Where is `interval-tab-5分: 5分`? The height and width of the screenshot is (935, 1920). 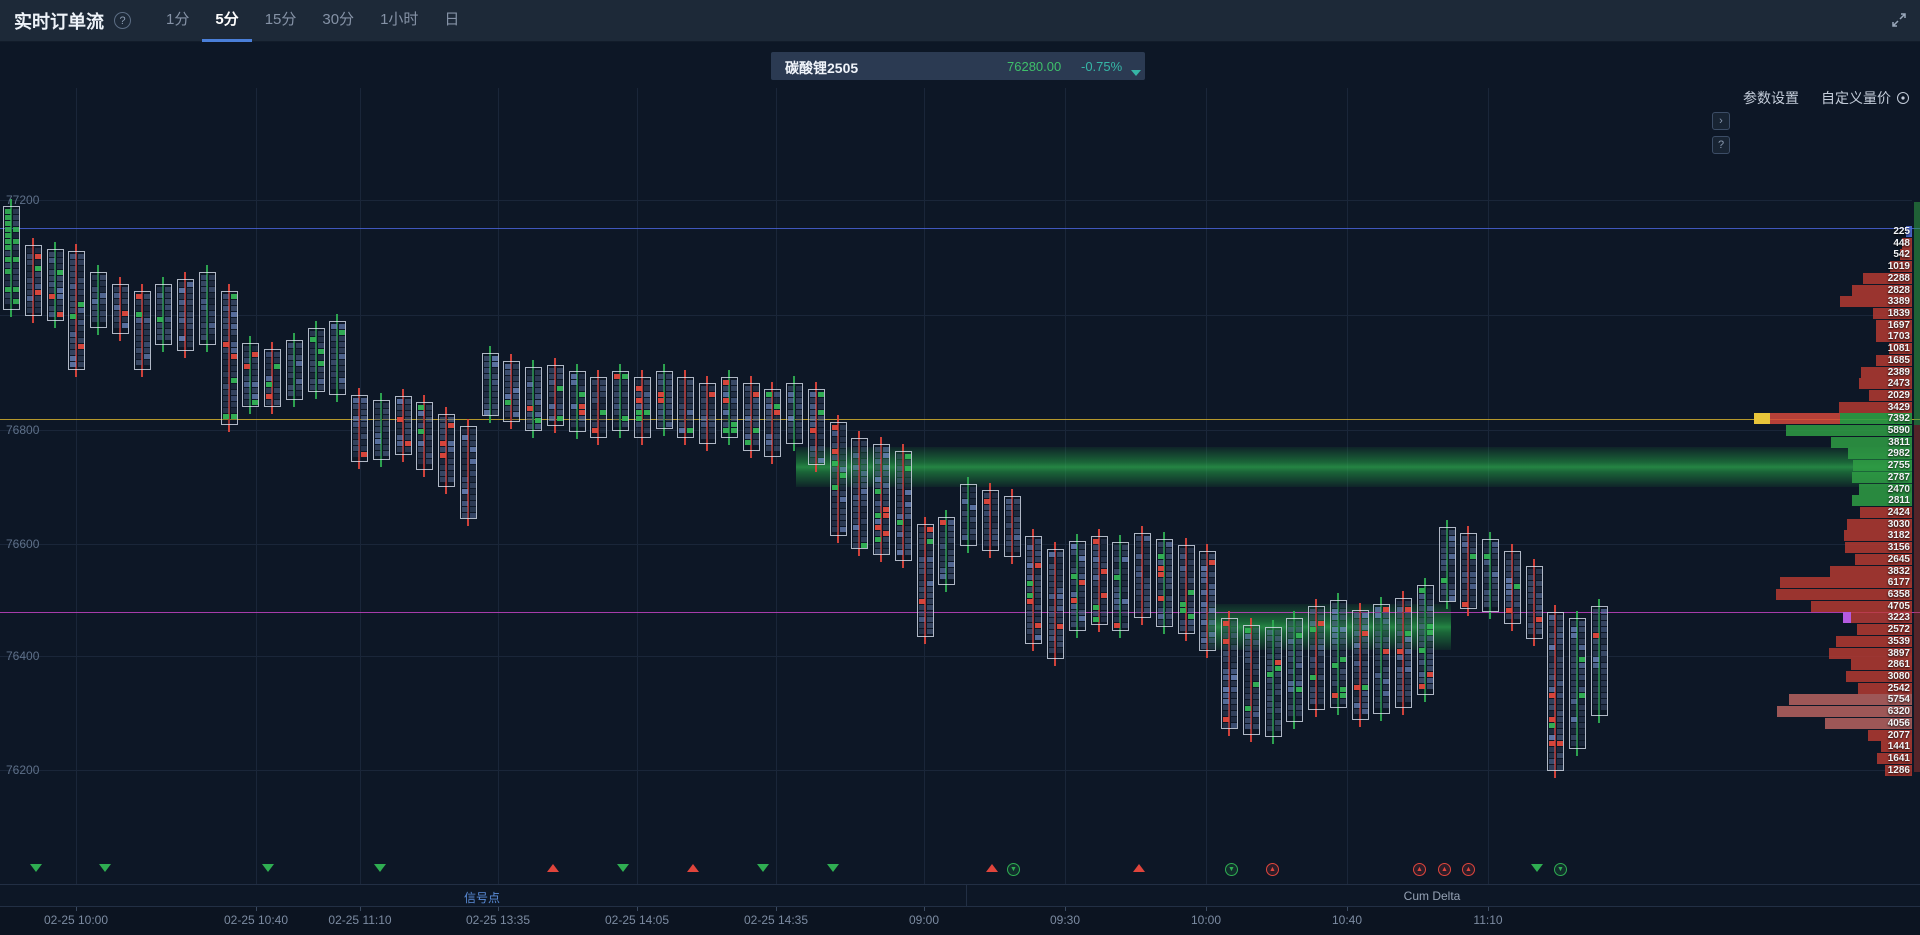 interval-tab-5分: 5分 is located at coordinates (227, 21).